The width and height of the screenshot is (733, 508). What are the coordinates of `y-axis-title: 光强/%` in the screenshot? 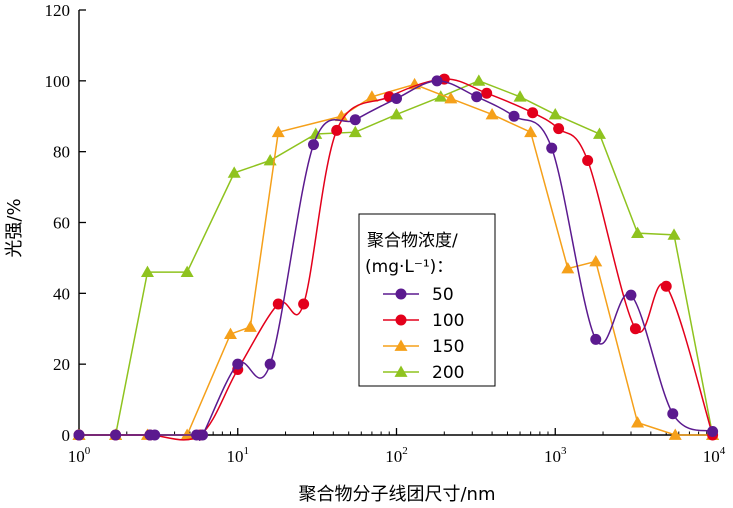 It's located at (14, 227).